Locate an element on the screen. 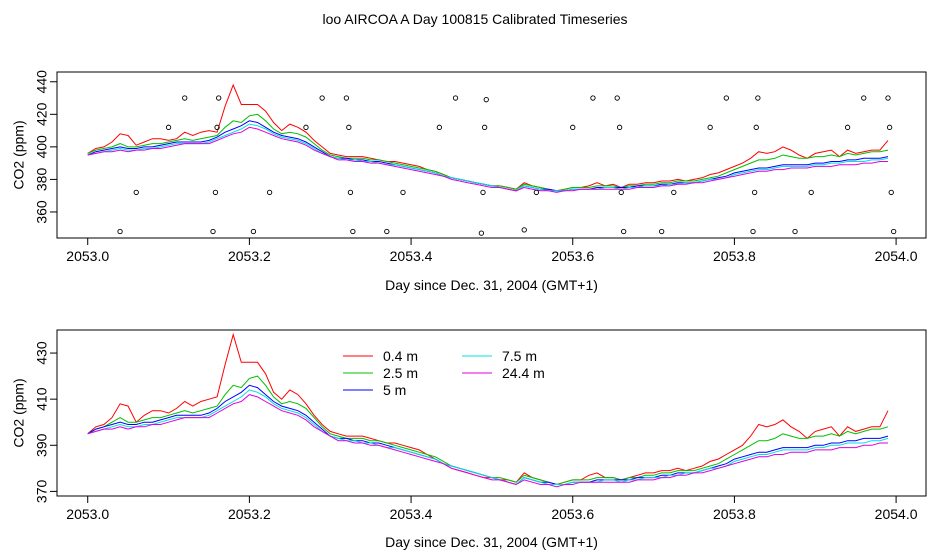 This screenshot has height=550, width=950. legend-label: 5 m is located at coordinates (394, 390).